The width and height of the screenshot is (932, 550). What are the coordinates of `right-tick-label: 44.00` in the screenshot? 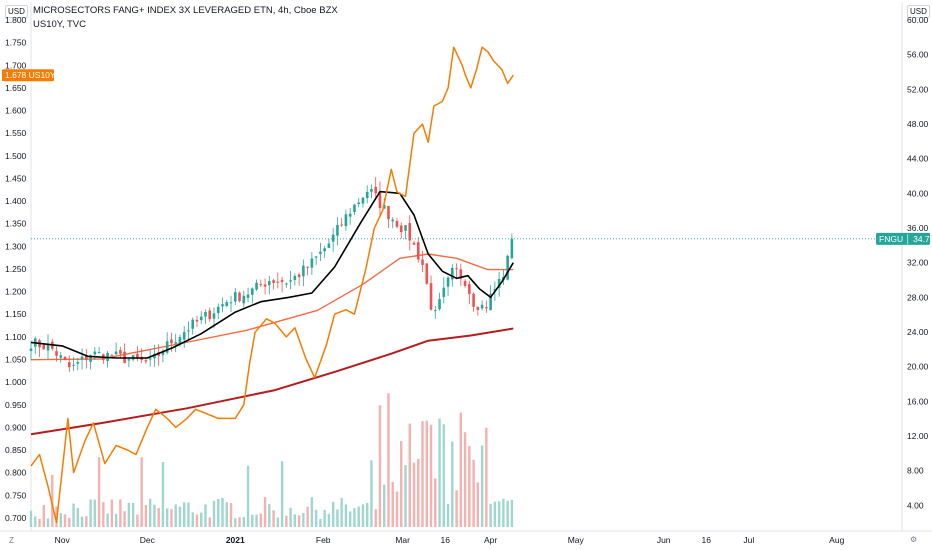 It's located at (918, 159).